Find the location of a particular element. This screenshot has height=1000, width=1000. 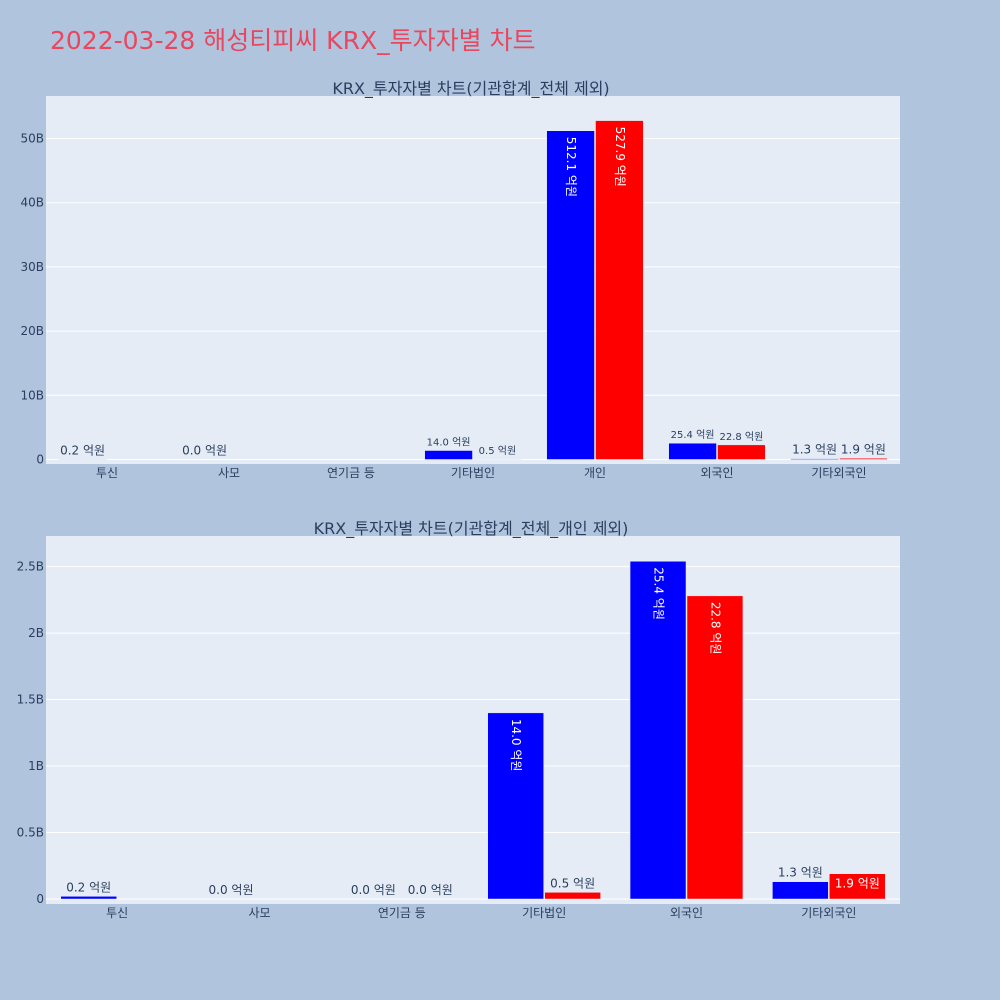

y-tick-label: 1.5B is located at coordinates (30, 700).